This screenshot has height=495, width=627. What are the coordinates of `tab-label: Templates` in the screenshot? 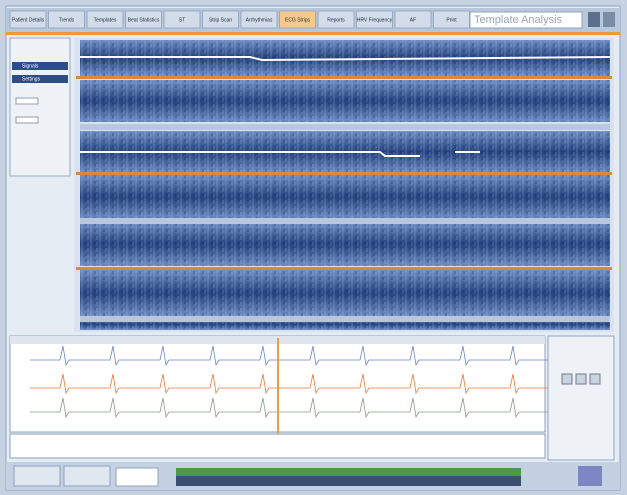 It's located at (105, 20).